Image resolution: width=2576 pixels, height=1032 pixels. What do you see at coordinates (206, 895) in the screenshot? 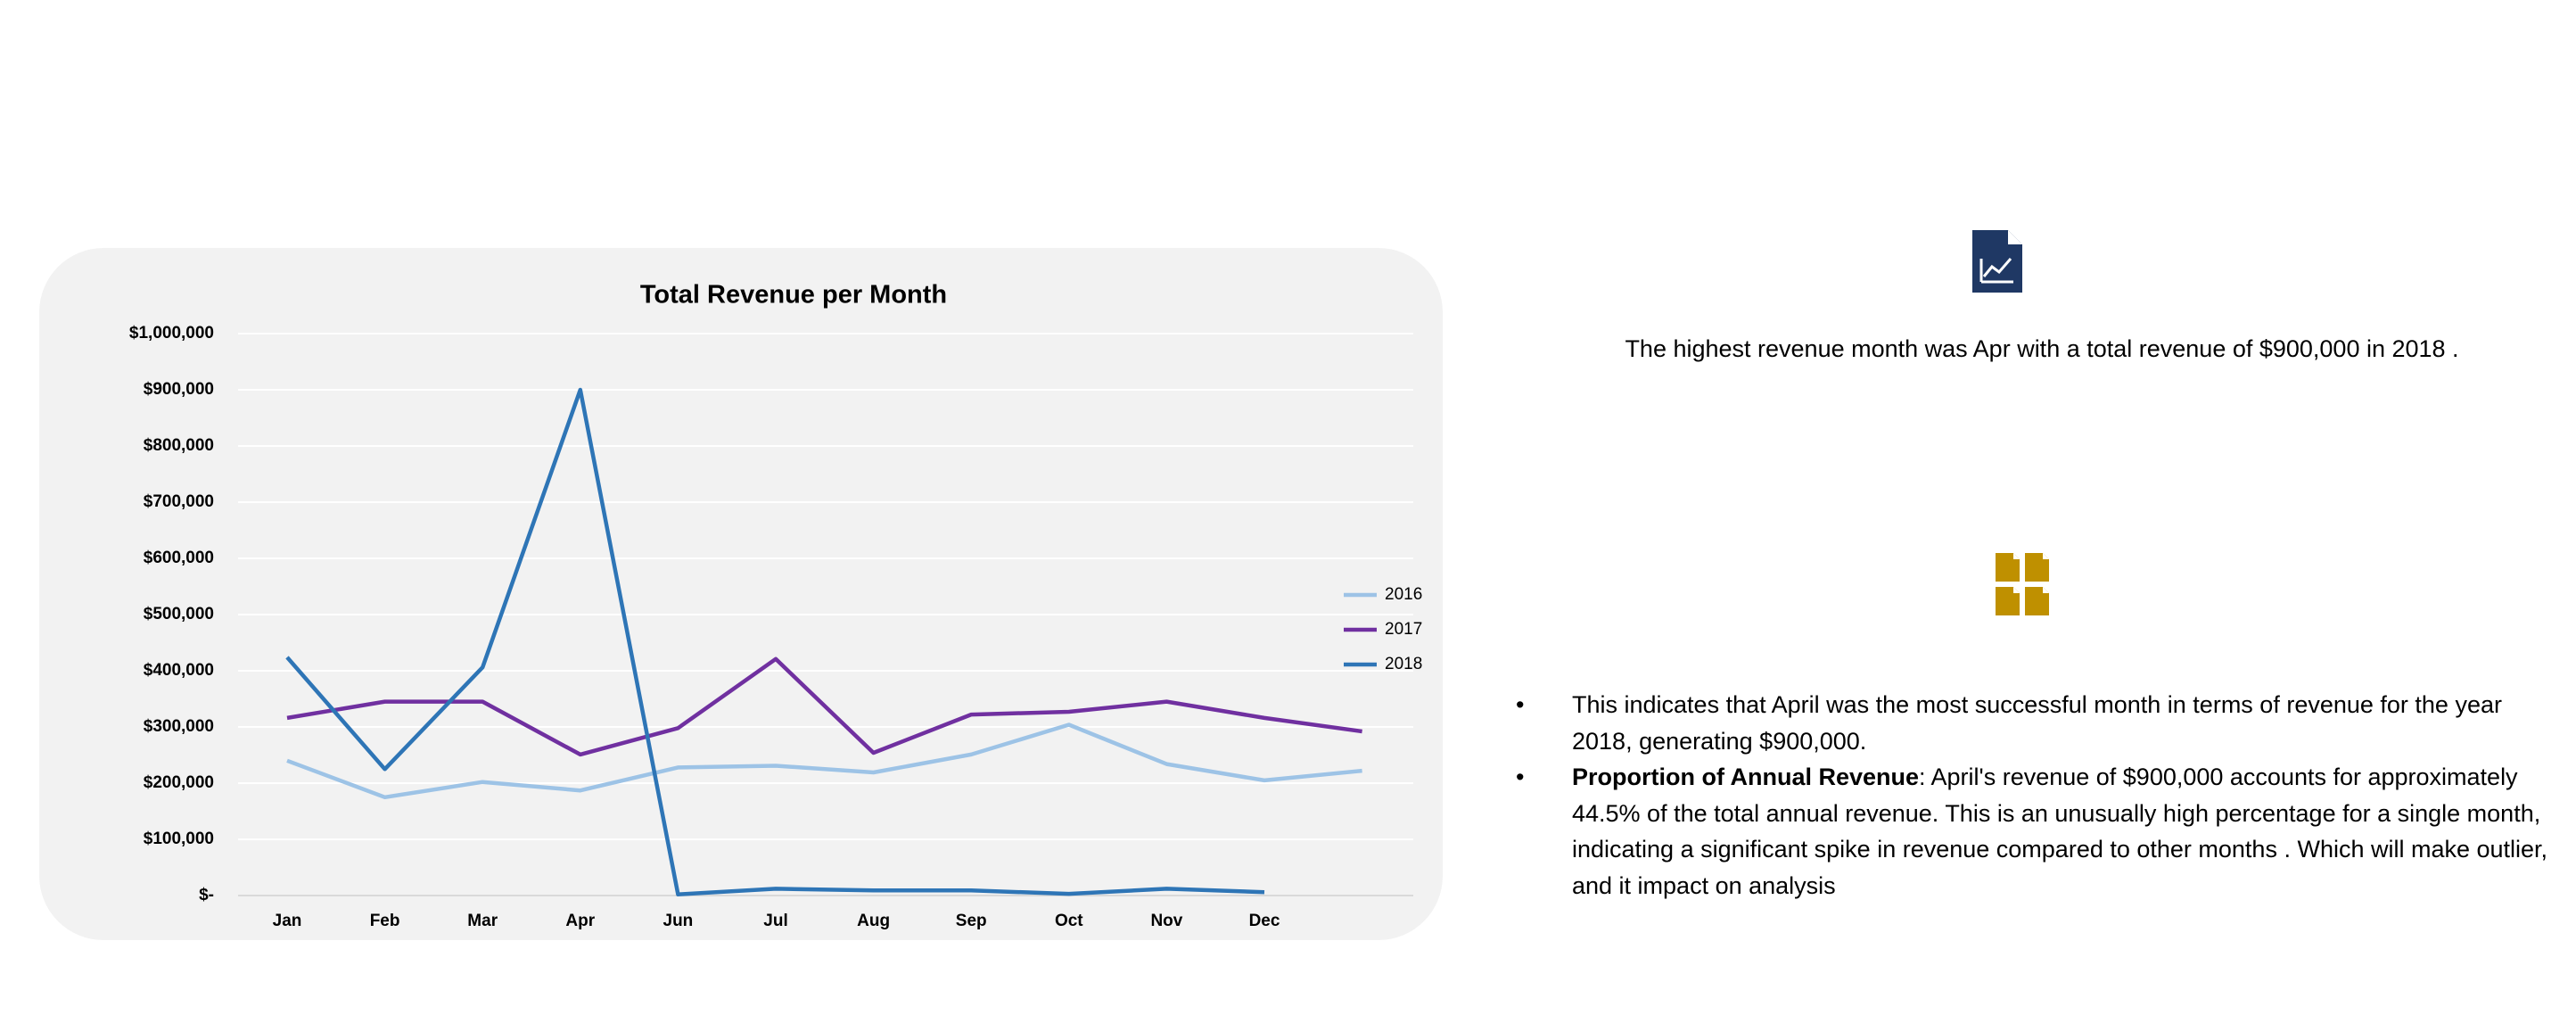
I see `y-tick-label: $-` at bounding box center [206, 895].